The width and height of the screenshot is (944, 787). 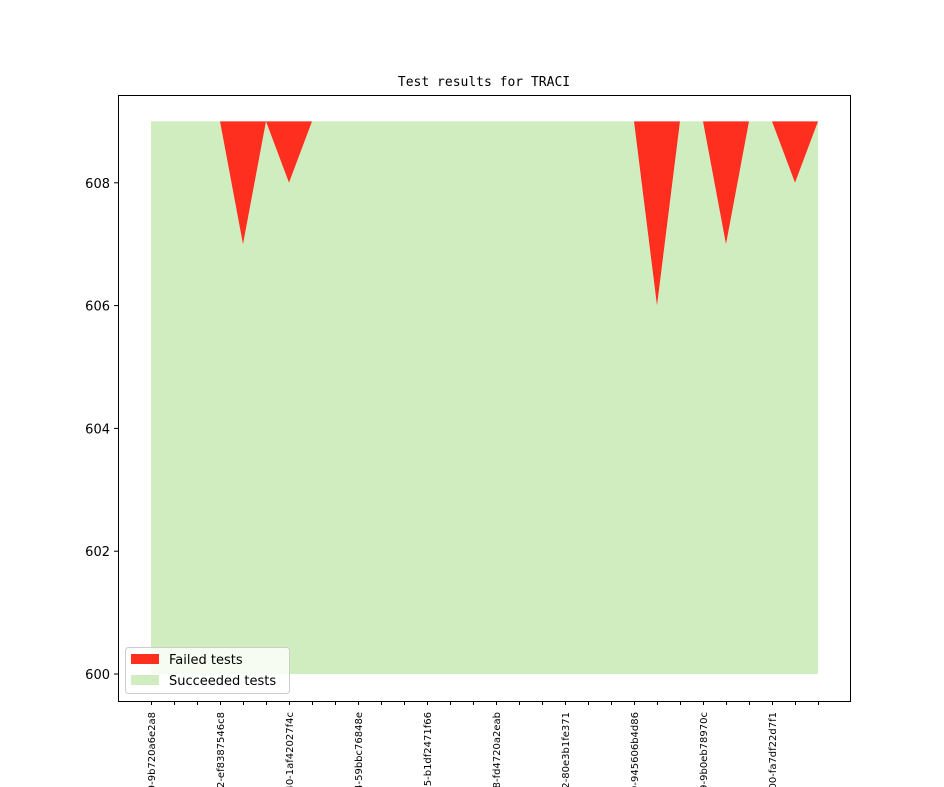 What do you see at coordinates (497, 749) in the screenshot?
I see `x-tick-label: 8-fd4720a2eab` at bounding box center [497, 749].